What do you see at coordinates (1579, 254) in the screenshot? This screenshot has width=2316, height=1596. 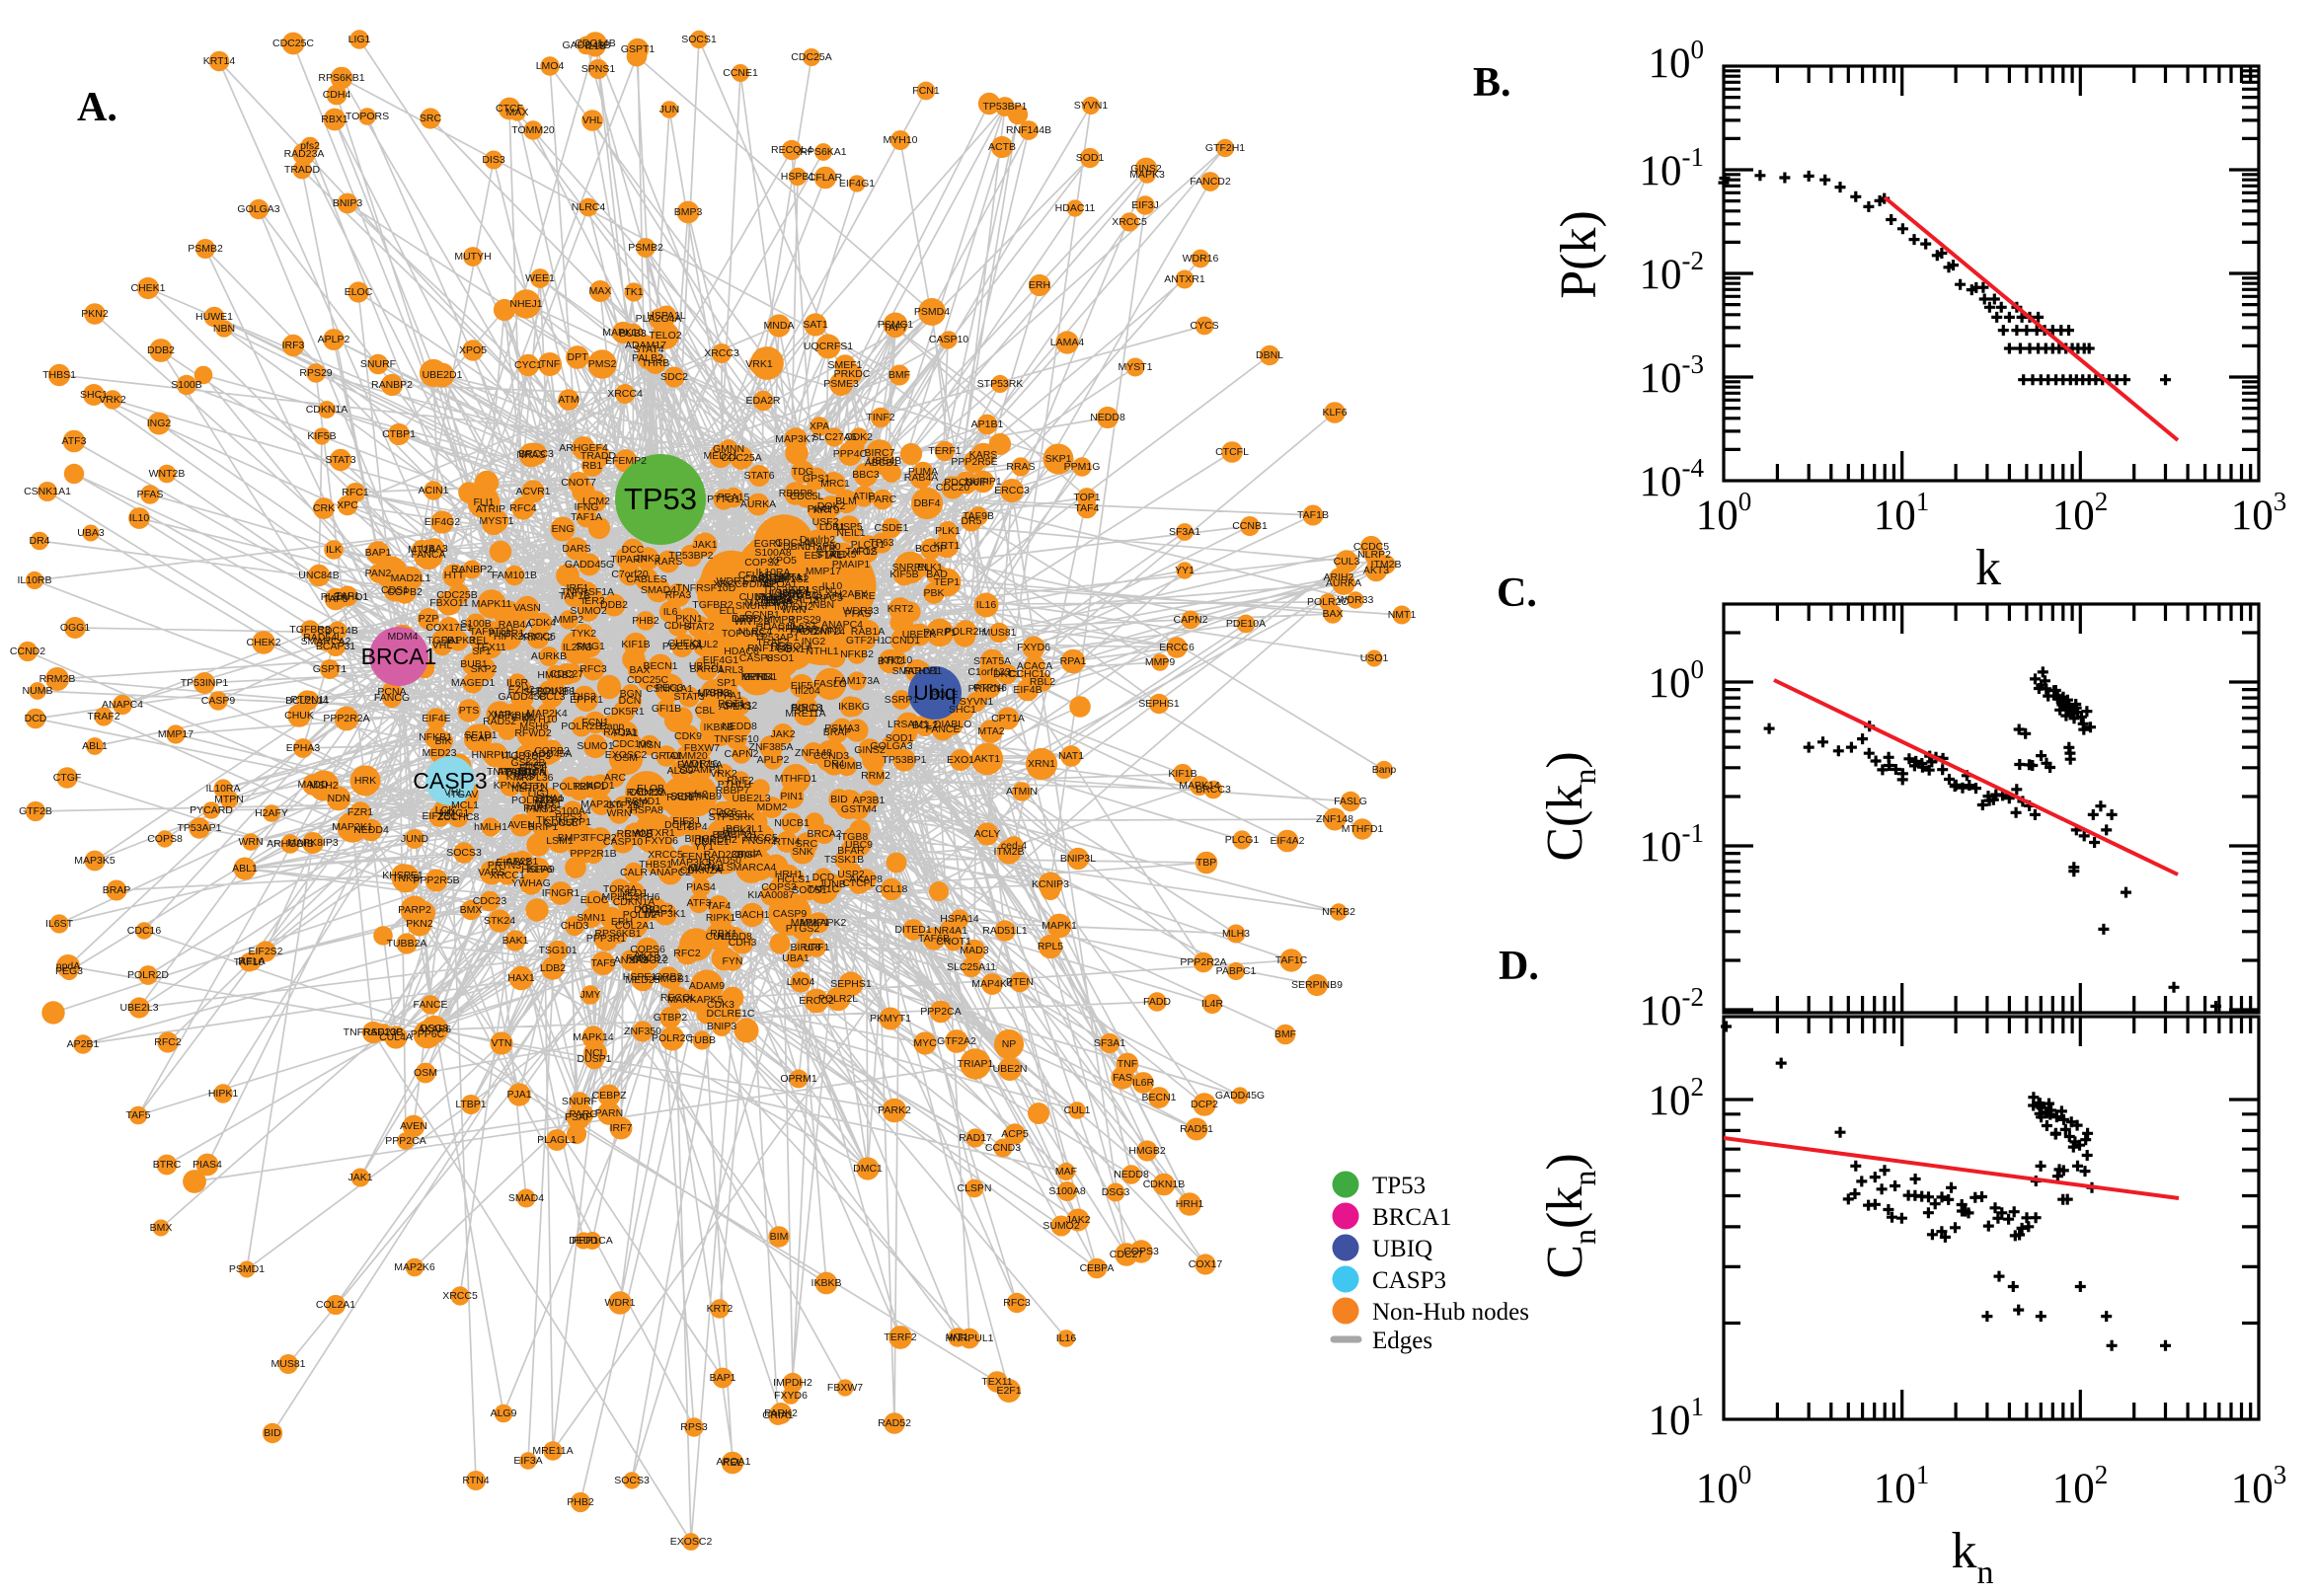 I see `svg-text: P(k)` at bounding box center [1579, 254].